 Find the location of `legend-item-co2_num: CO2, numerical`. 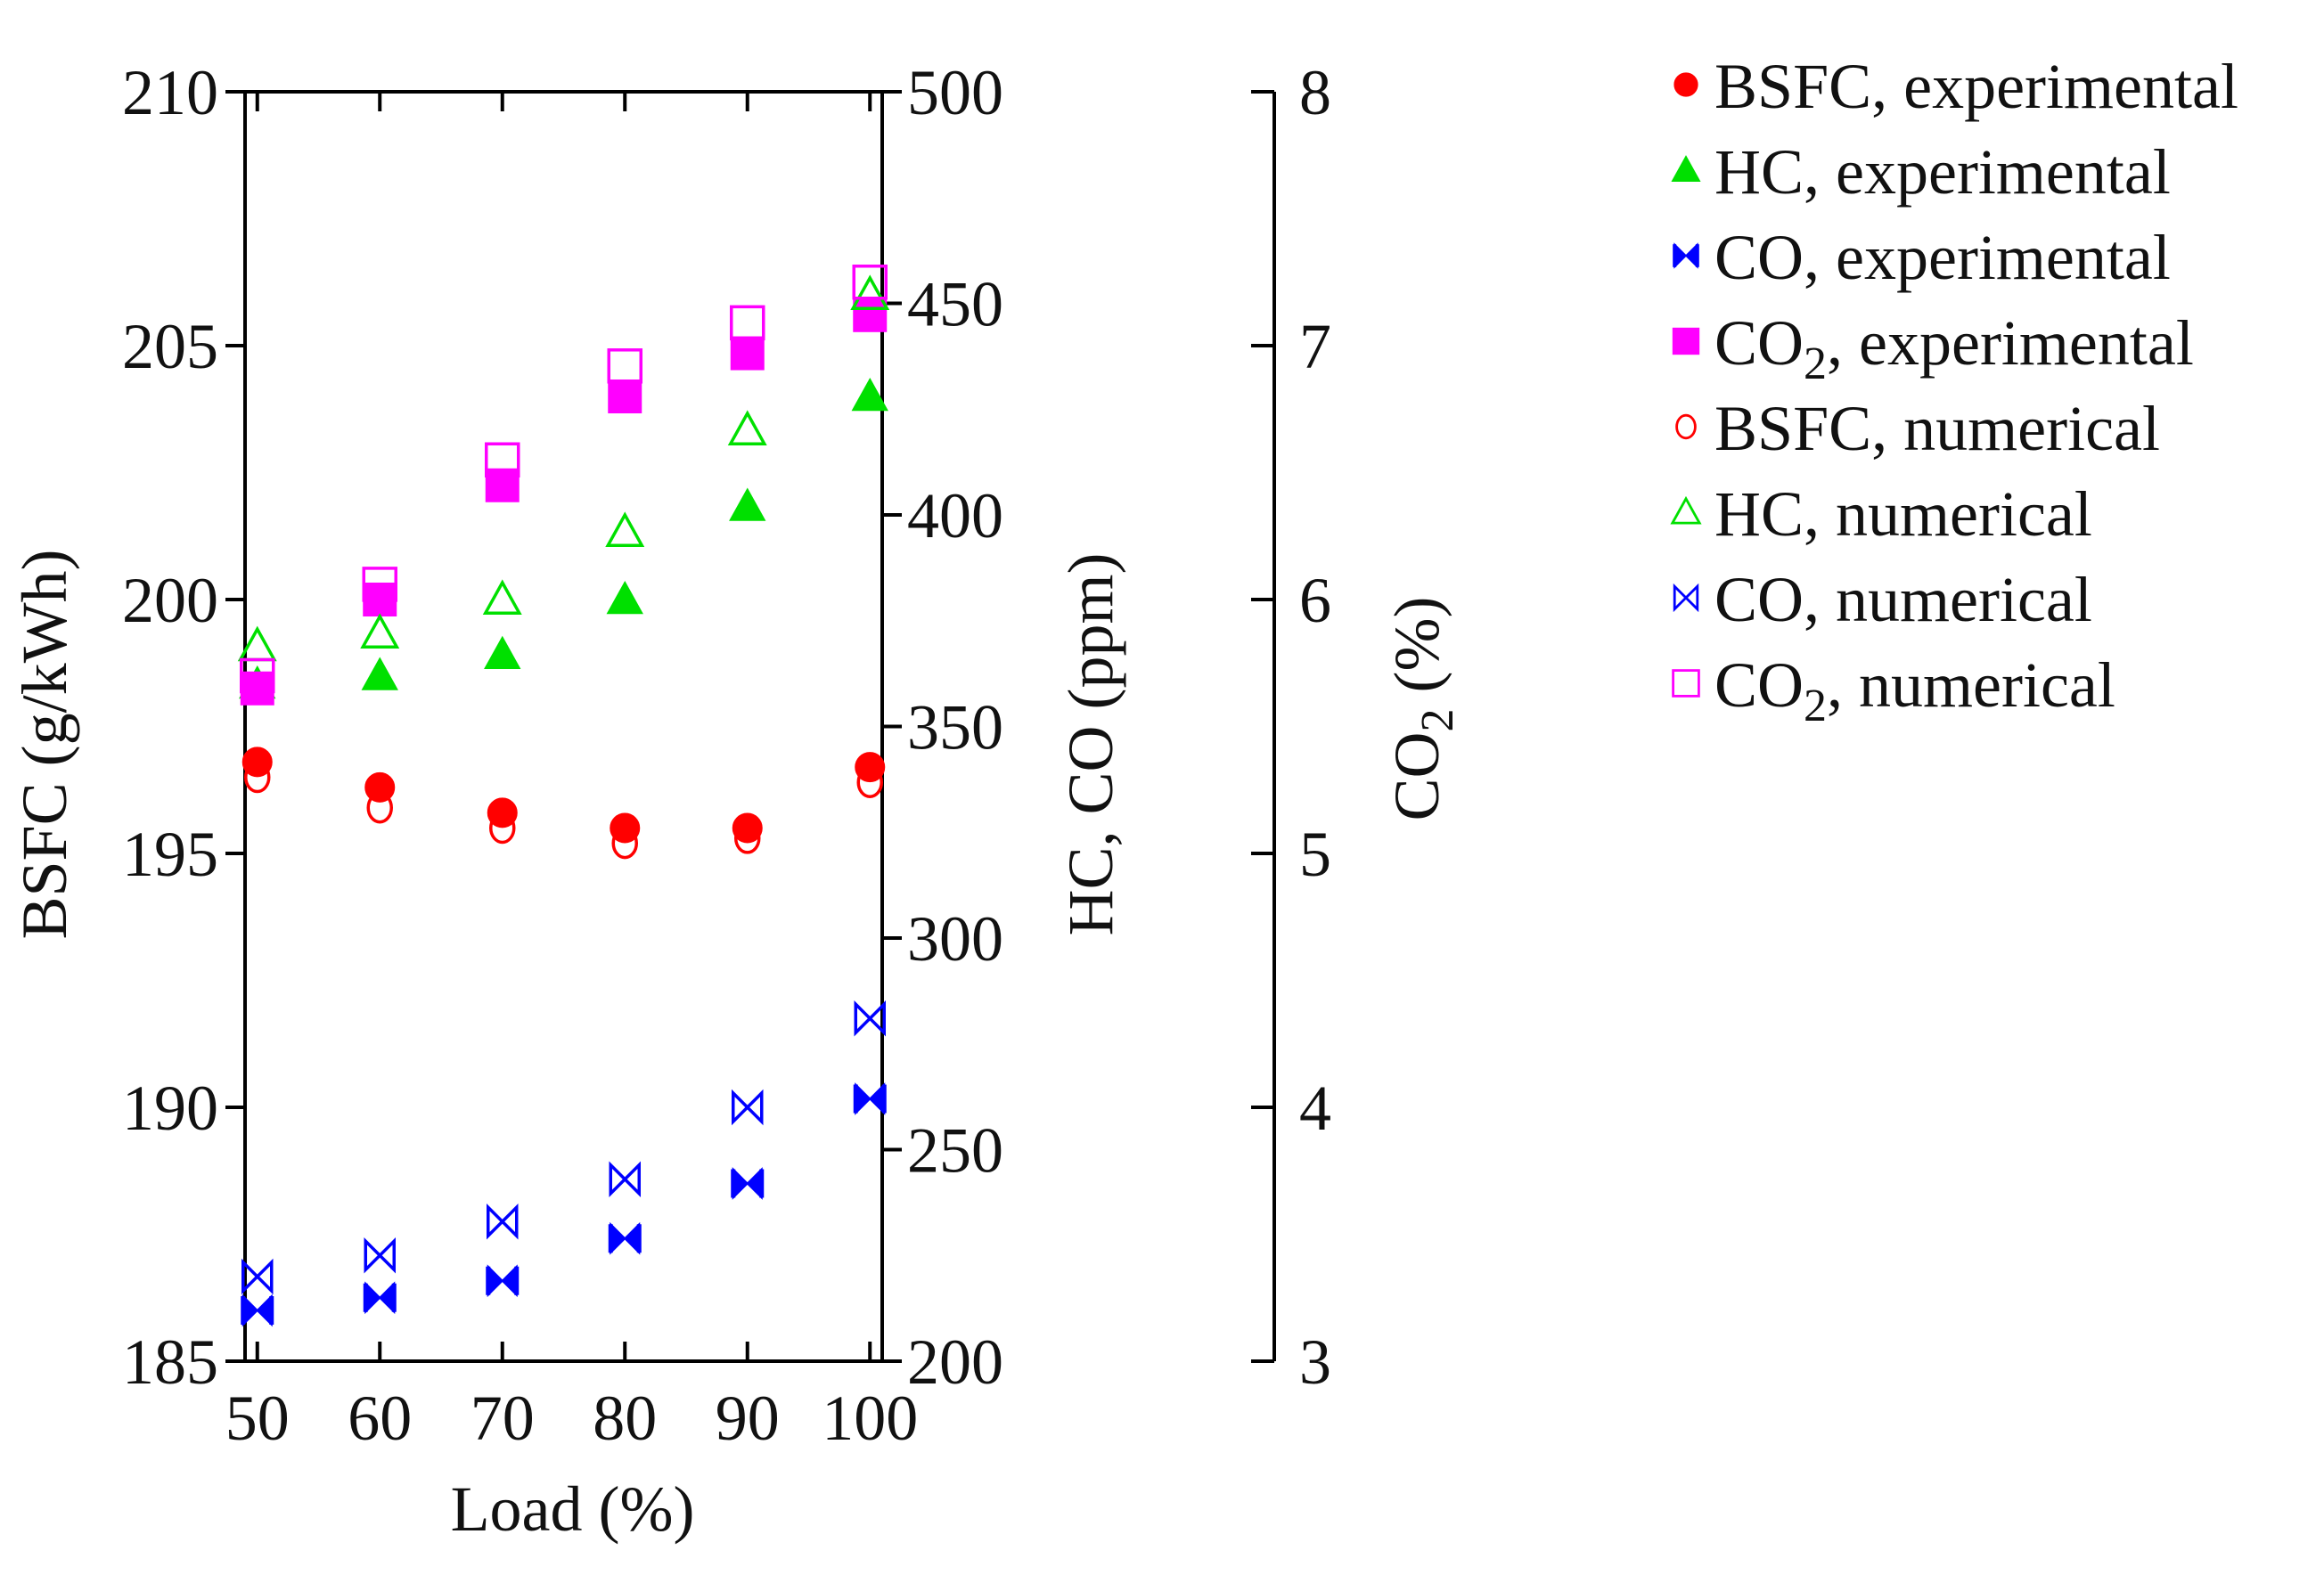

legend-item-co2_num: CO2, numerical is located at coordinates (1893, 690).